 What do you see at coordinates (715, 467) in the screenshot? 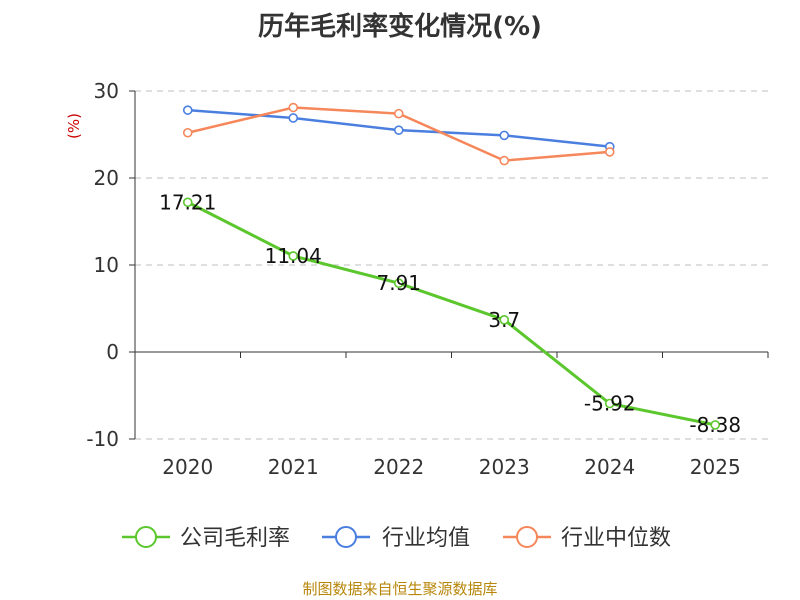
I see `x-tick-label: 2025` at bounding box center [715, 467].